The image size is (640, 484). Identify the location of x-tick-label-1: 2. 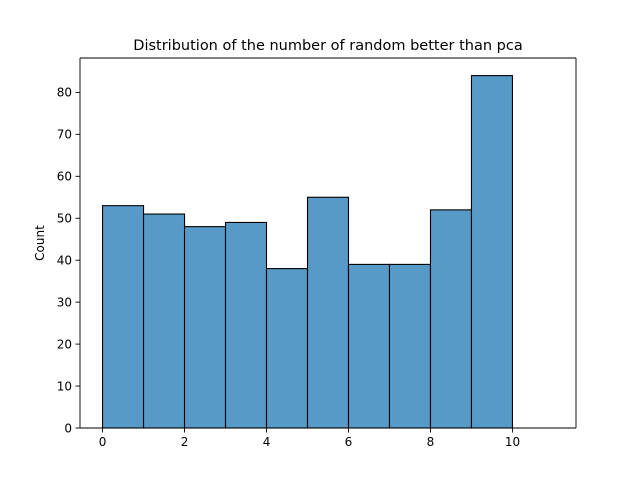
(185, 442).